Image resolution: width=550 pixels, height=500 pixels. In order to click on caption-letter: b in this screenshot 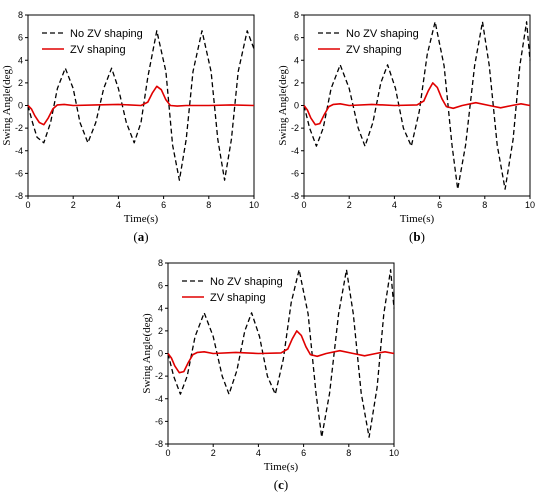, I will do `click(416, 236)`.